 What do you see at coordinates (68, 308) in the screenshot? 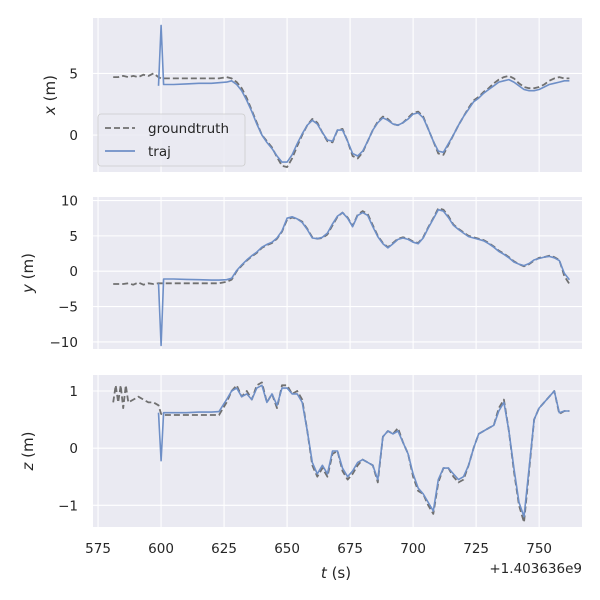
I see `y-tick-label: −5` at bounding box center [68, 308].